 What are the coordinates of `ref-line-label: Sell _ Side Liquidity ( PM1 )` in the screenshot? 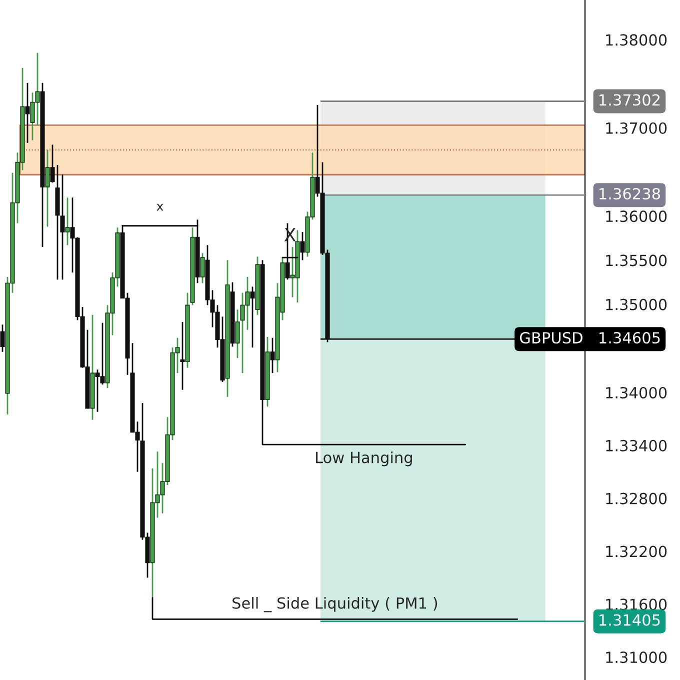 It's located at (335, 604).